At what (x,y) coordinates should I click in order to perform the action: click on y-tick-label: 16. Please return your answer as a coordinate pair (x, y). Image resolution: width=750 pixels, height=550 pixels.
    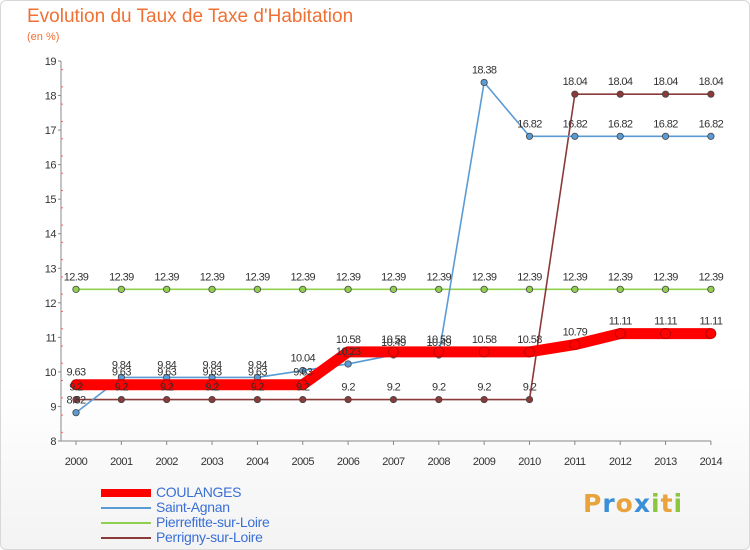
    Looking at the image, I should click on (51, 166).